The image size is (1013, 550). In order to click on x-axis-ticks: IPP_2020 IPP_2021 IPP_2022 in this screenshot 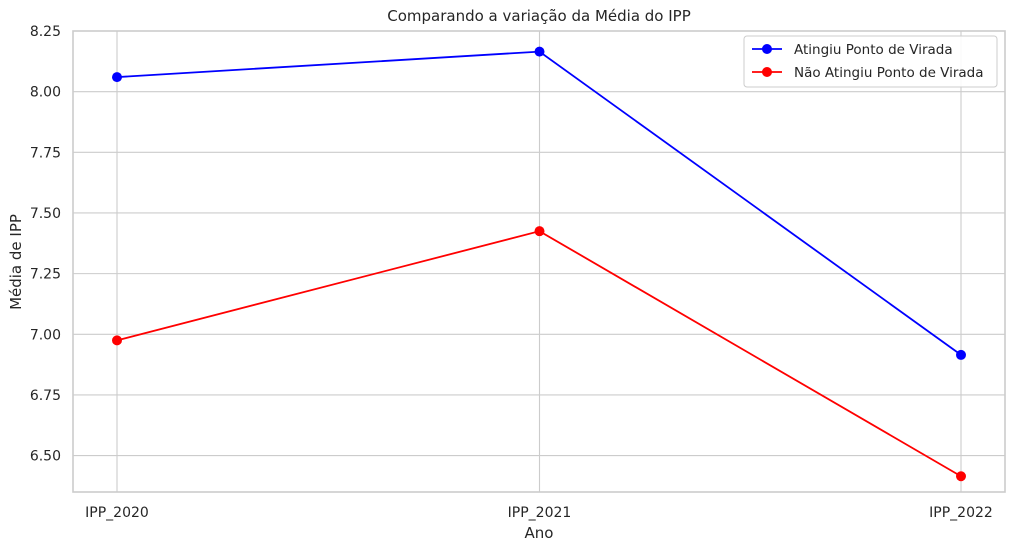, I will do `click(539, 513)`.